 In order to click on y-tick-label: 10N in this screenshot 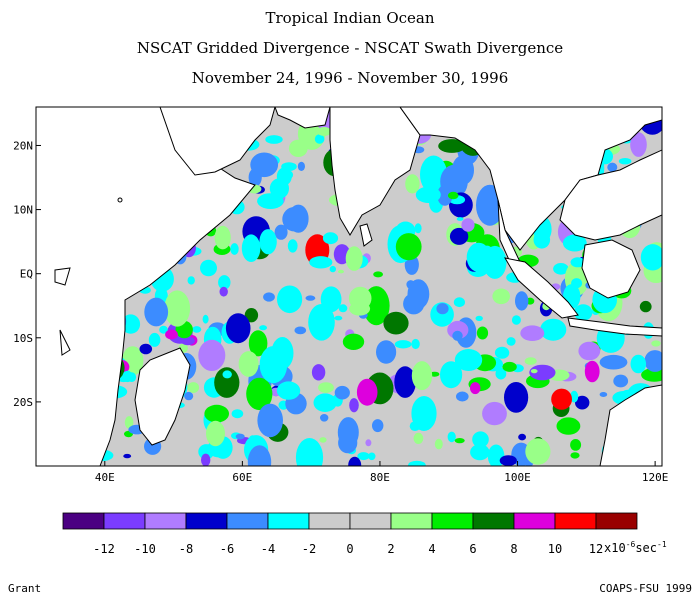, I will do `click(23, 210)`.